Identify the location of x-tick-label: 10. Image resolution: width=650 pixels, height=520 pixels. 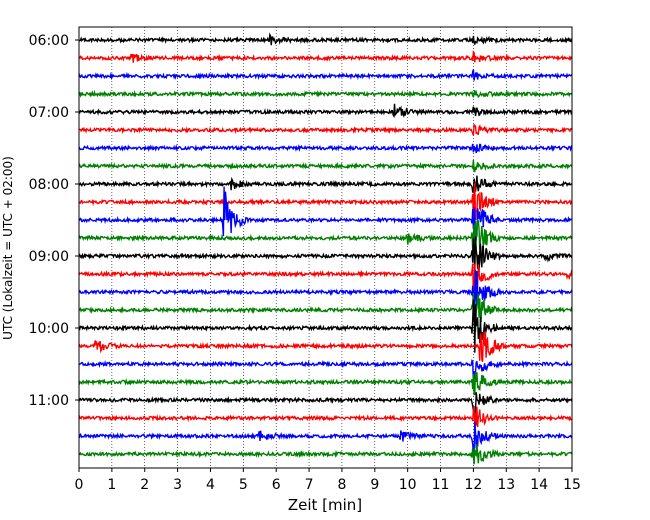
(408, 485).